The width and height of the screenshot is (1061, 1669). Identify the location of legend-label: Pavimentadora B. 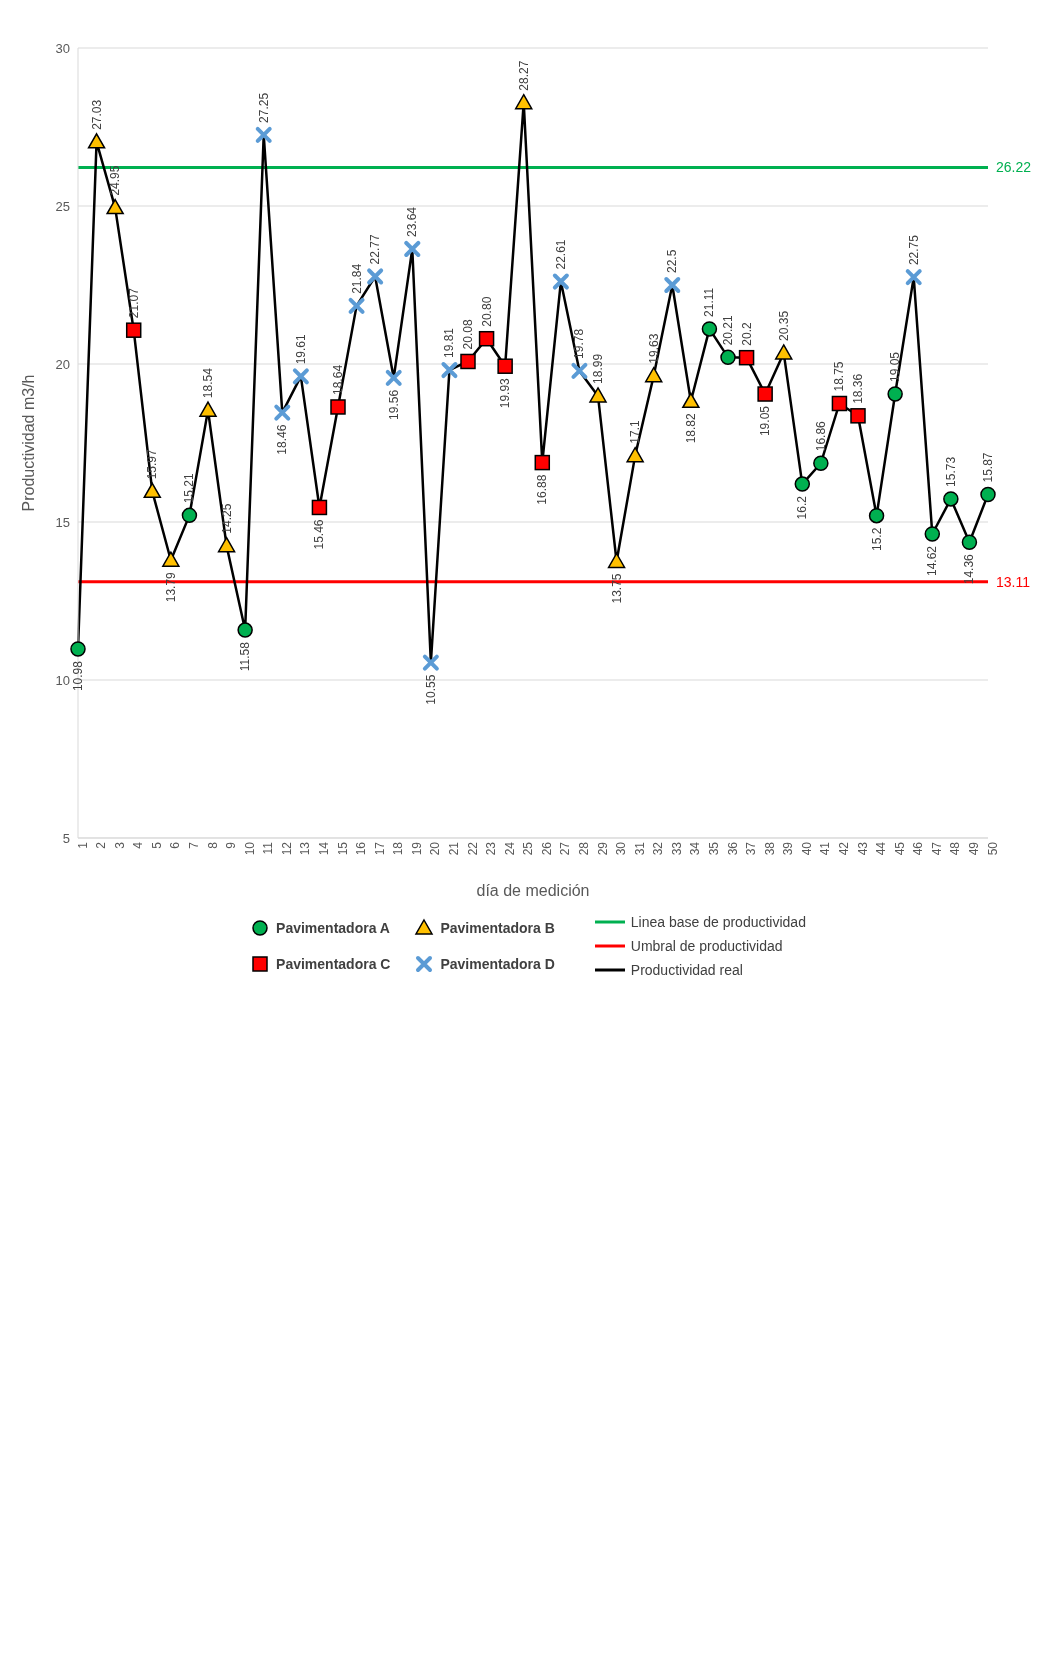
(497, 928).